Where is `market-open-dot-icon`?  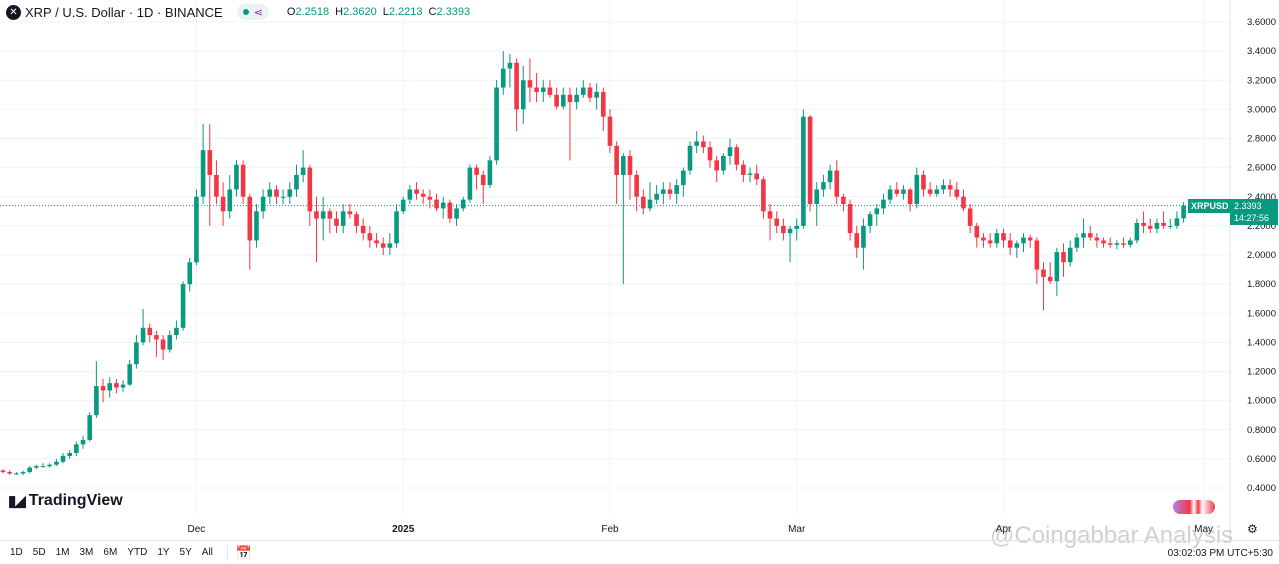
market-open-dot-icon is located at coordinates (245, 12).